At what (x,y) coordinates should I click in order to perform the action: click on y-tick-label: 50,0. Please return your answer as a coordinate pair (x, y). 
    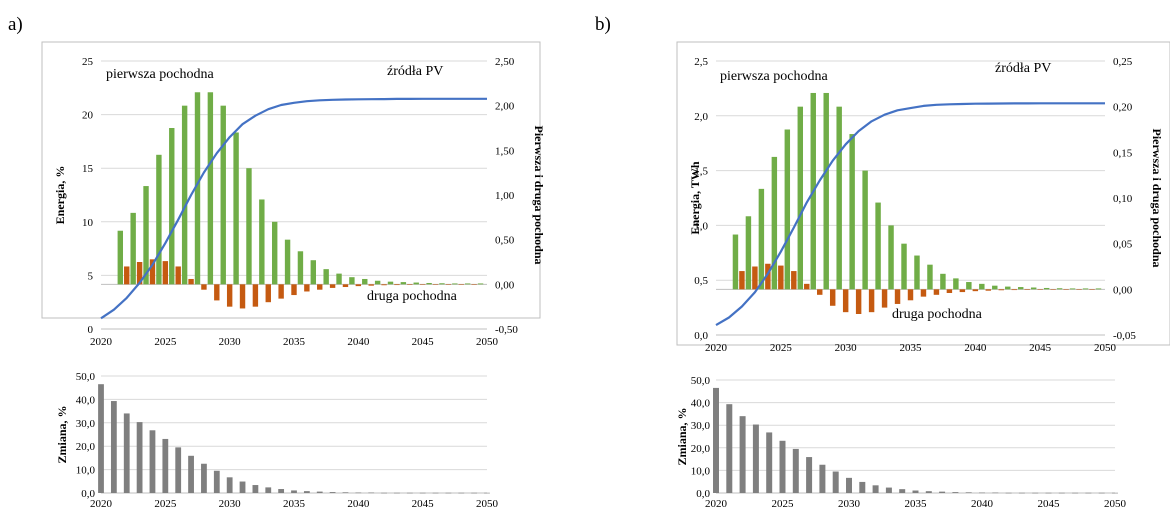
    Looking at the image, I should click on (86, 377).